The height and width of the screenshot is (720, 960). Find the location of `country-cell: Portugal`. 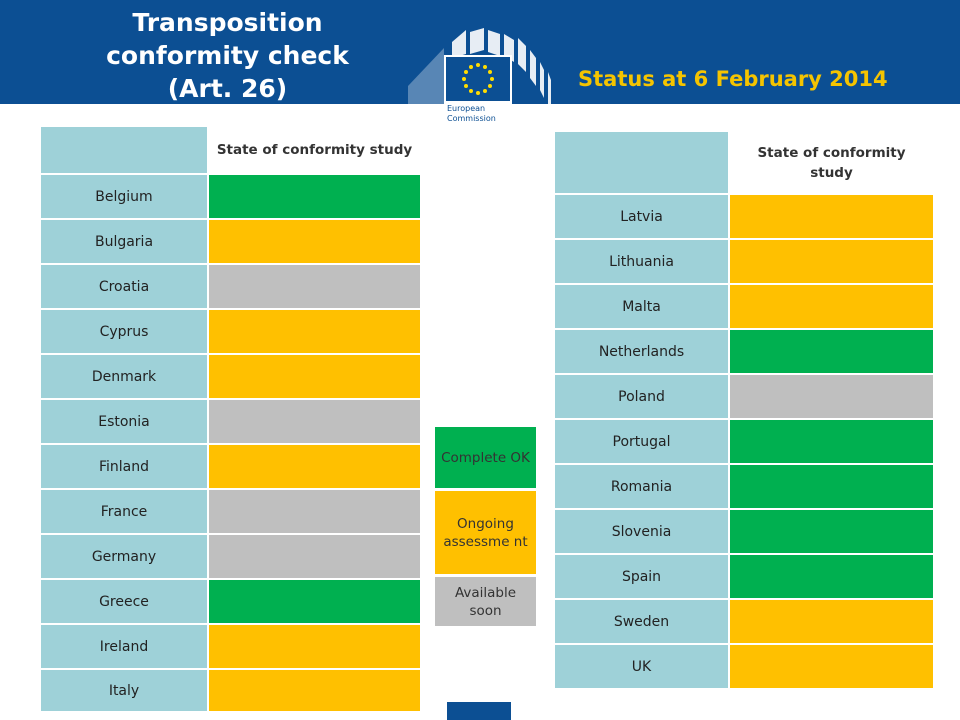

country-cell: Portugal is located at coordinates (642, 442).